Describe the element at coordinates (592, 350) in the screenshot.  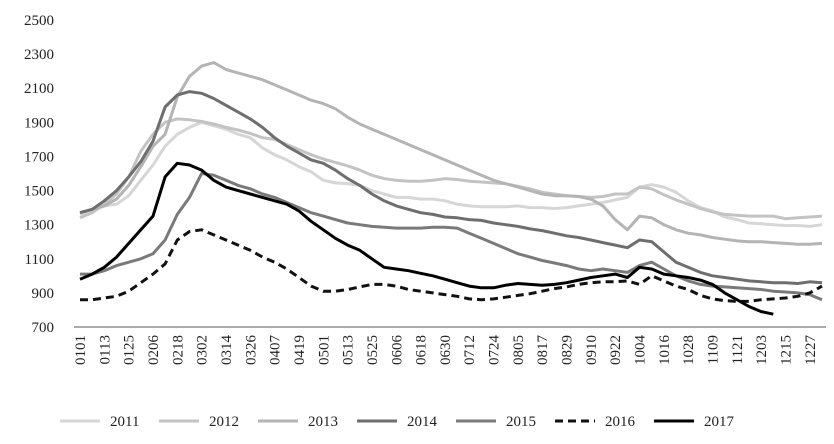
I see `x-tick-label: 0910` at that location.